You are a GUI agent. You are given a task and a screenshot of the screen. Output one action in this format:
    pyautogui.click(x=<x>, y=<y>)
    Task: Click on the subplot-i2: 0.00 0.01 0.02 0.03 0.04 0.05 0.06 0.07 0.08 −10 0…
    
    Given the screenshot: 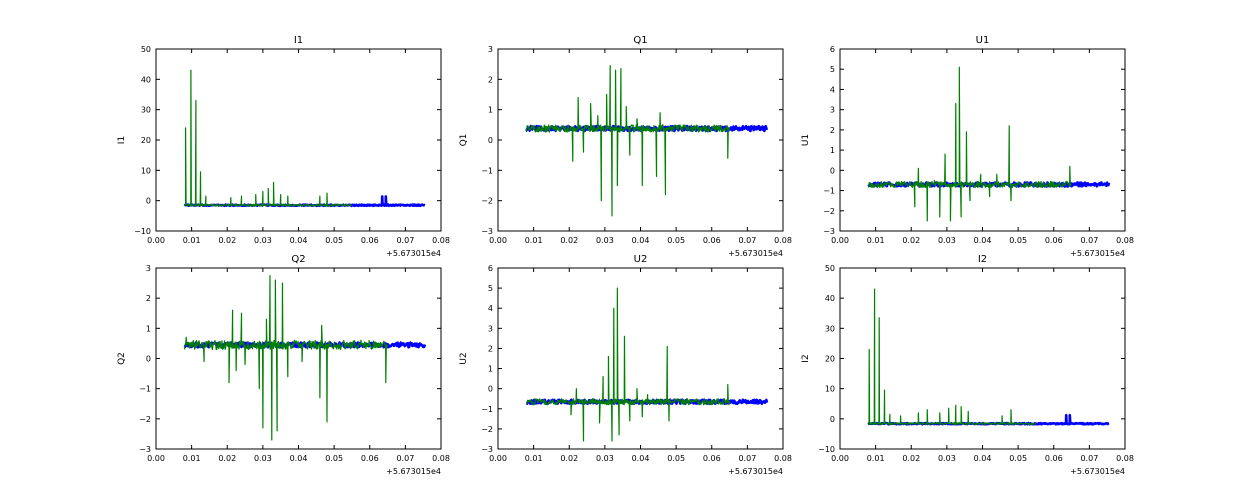 What is the action you would take?
    pyautogui.click(x=967, y=365)
    